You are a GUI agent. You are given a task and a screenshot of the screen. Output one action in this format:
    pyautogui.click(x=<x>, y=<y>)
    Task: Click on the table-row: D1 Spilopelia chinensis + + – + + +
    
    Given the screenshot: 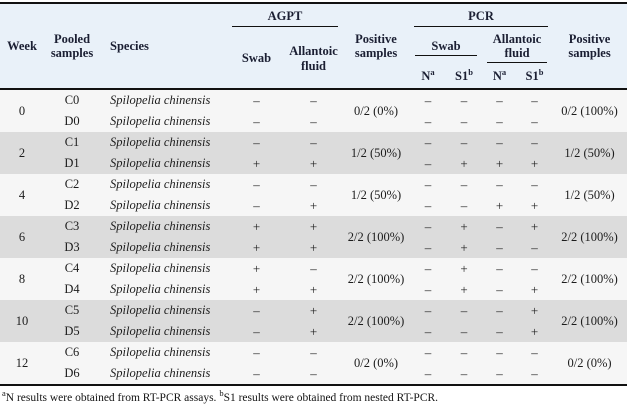 What is the action you would take?
    pyautogui.click(x=313, y=163)
    